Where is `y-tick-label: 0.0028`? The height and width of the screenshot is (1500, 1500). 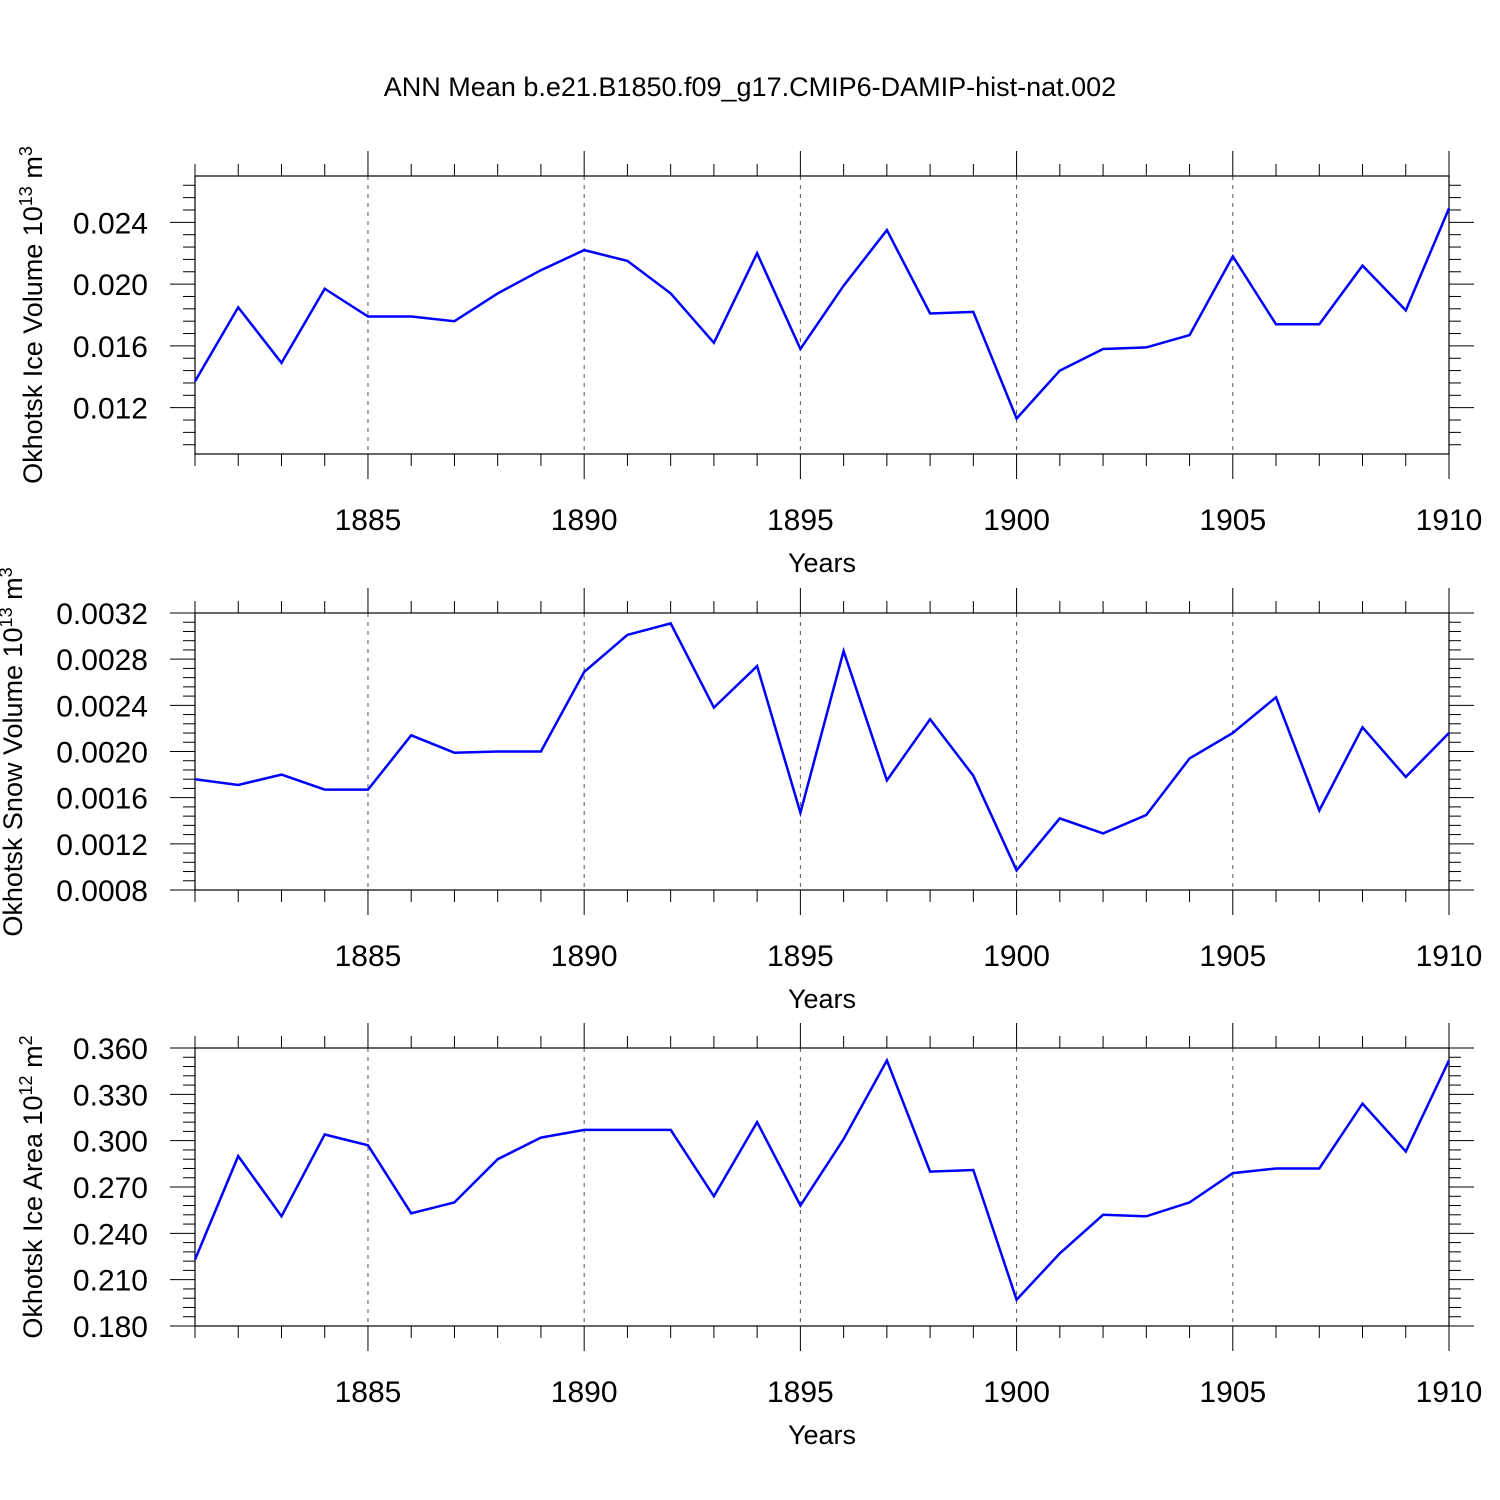
y-tick-label: 0.0028 is located at coordinates (102, 660).